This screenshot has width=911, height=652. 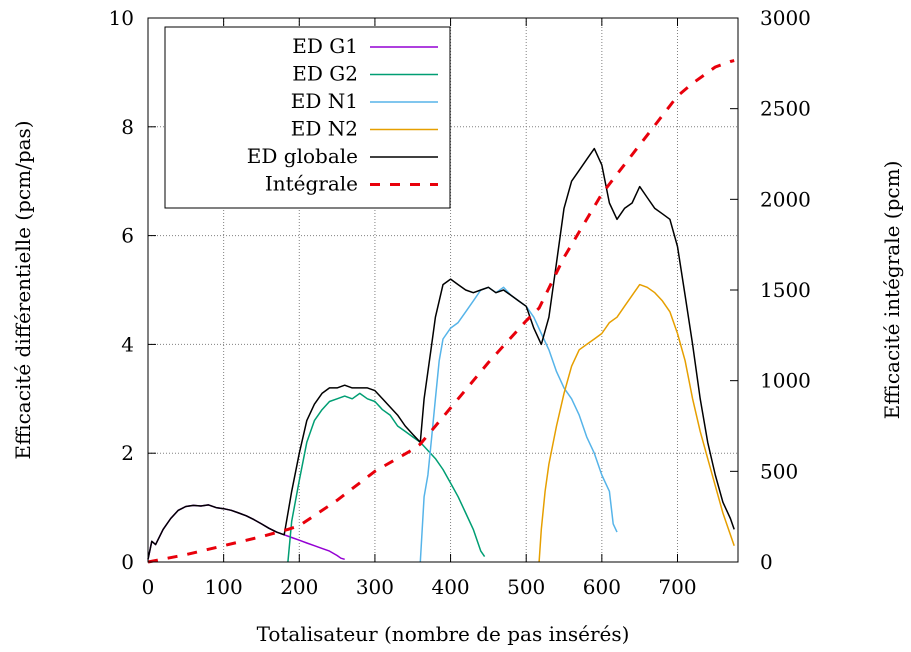 What do you see at coordinates (127, 236) in the screenshot?
I see `y-tick-label: 6` at bounding box center [127, 236].